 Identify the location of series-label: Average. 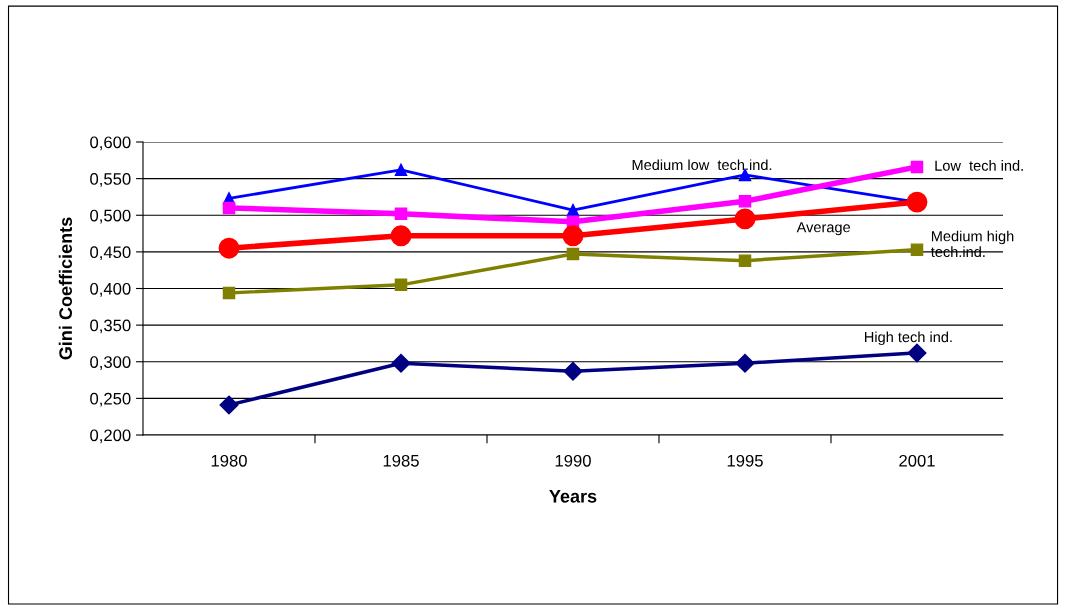
(823, 229).